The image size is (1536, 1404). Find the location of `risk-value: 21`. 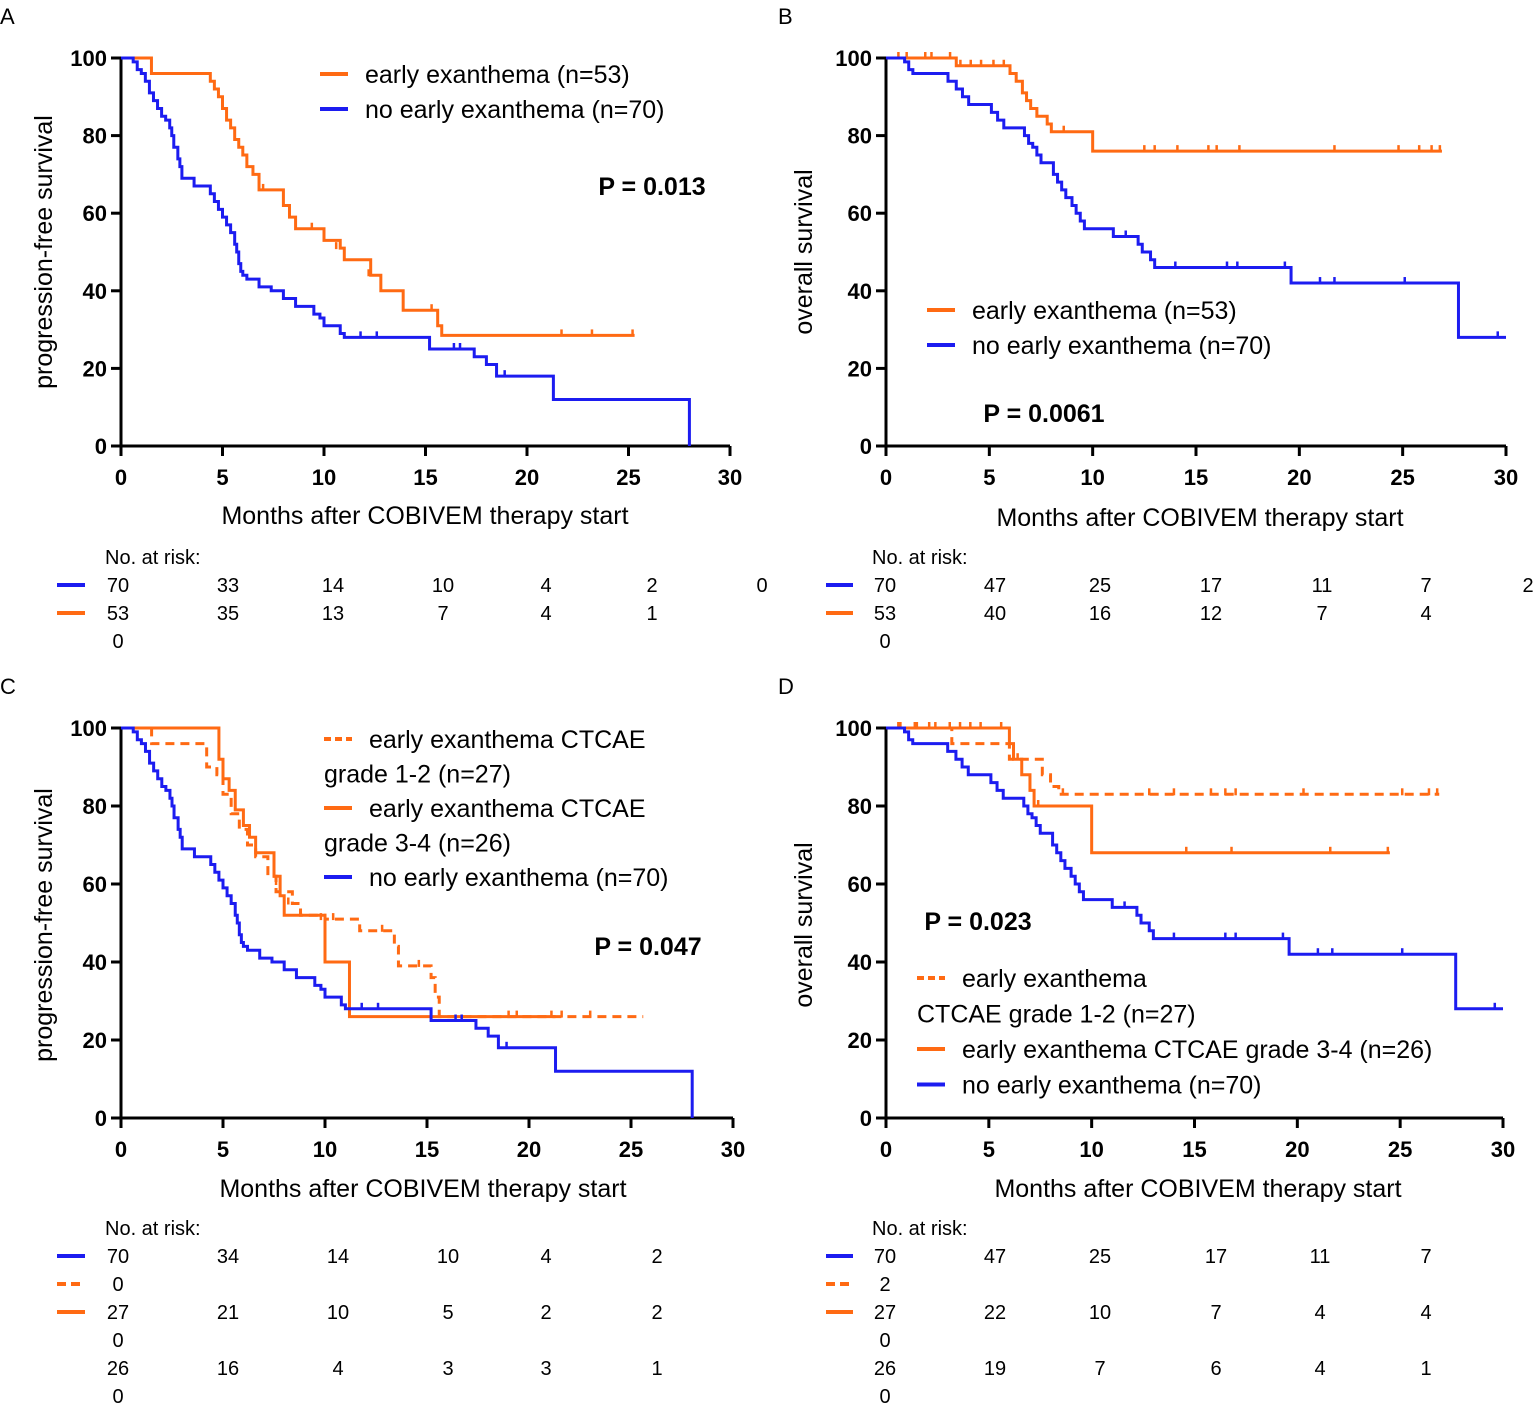

risk-value: 21 is located at coordinates (228, 1313).